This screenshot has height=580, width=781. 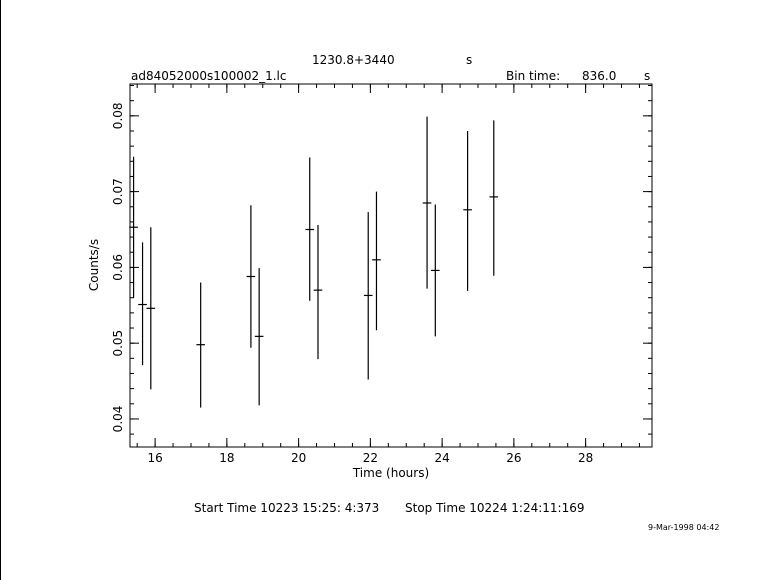 What do you see at coordinates (390, 473) in the screenshot?
I see `x-axis-label: Time (hours)` at bounding box center [390, 473].